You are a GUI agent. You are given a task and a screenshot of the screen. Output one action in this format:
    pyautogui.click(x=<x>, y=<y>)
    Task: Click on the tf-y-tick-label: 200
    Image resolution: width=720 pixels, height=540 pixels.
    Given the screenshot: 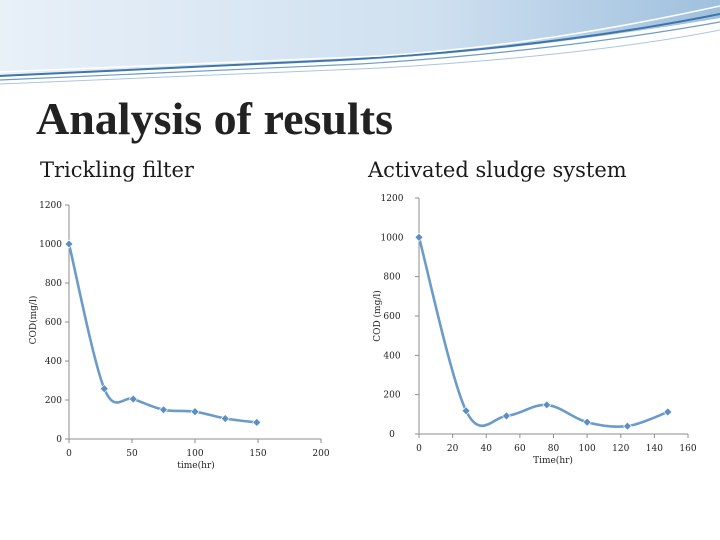 What is the action you would take?
    pyautogui.click(x=53, y=401)
    